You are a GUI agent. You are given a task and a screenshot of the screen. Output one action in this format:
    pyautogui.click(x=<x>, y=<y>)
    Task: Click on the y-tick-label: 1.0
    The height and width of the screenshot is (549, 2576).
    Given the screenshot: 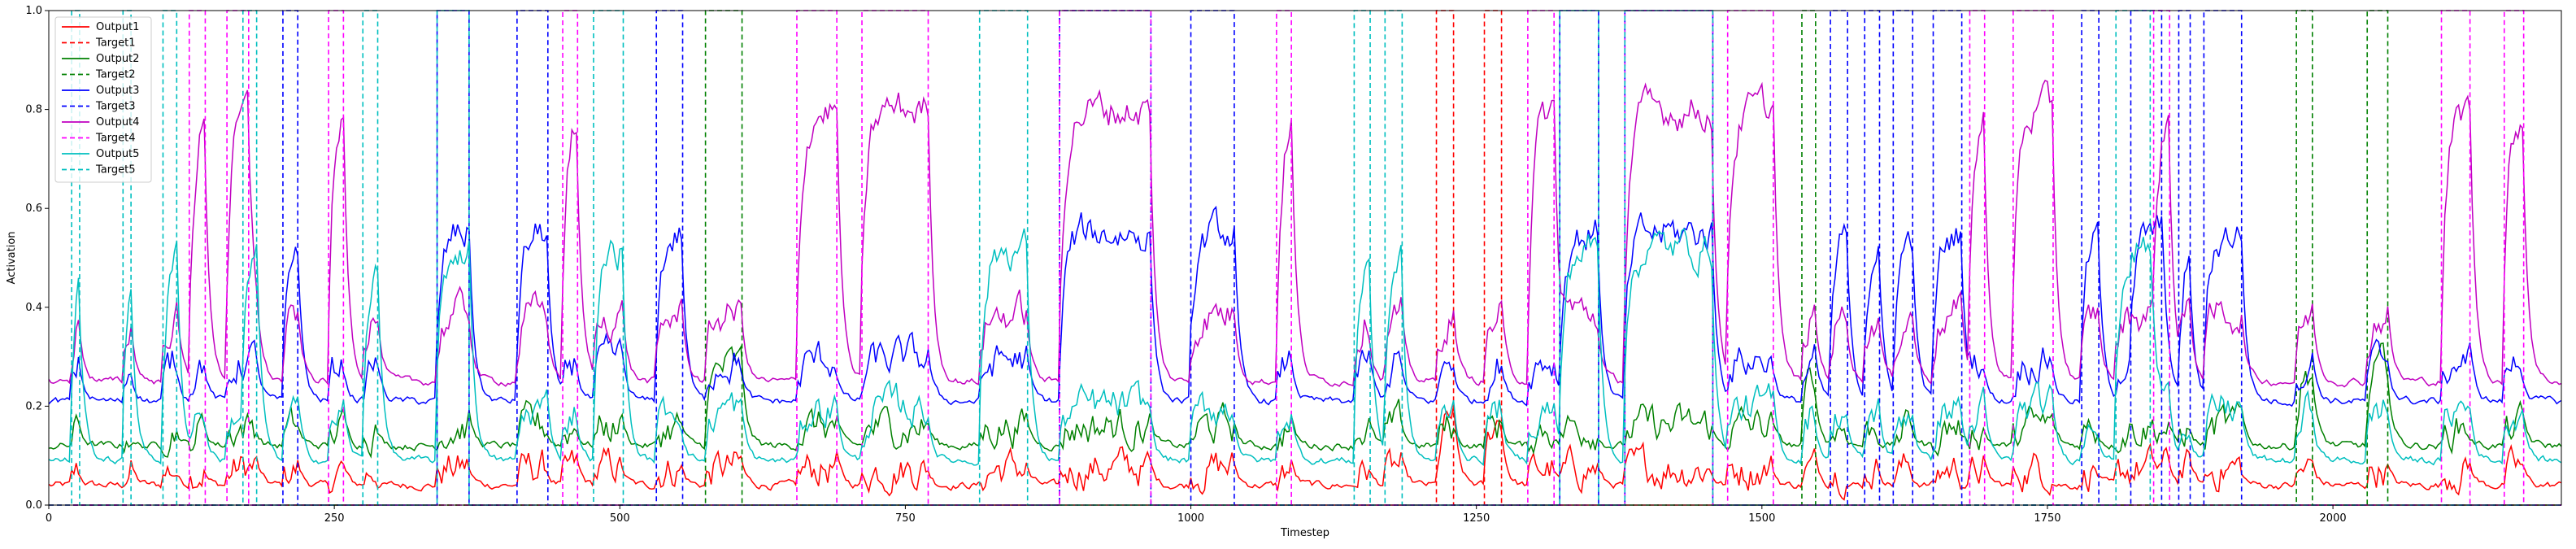 What is the action you would take?
    pyautogui.click(x=34, y=11)
    